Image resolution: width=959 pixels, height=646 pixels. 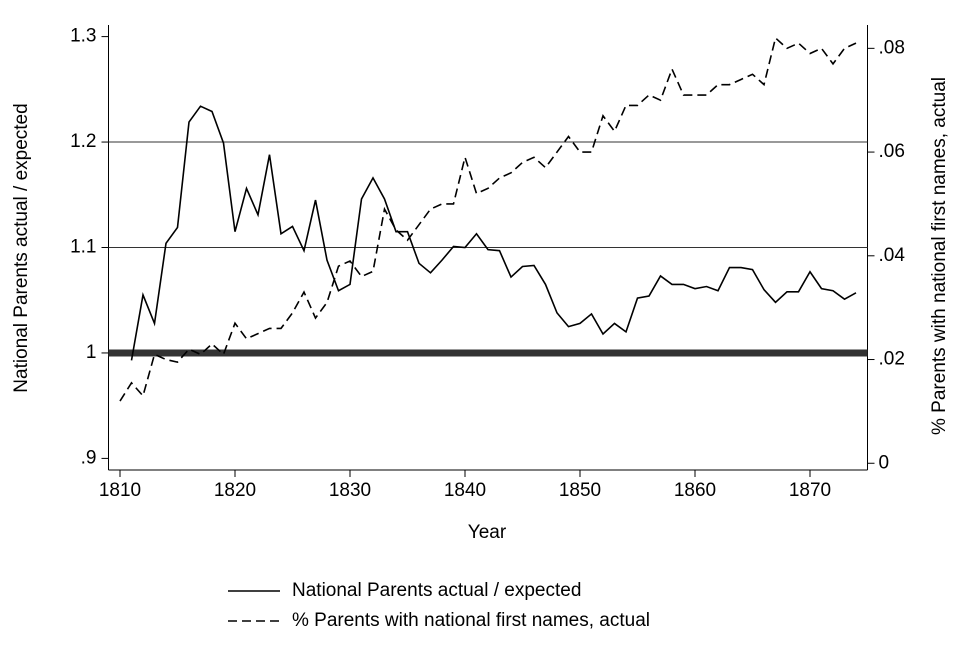 I want to click on y-tick-label: .9, so click(x=89, y=457).